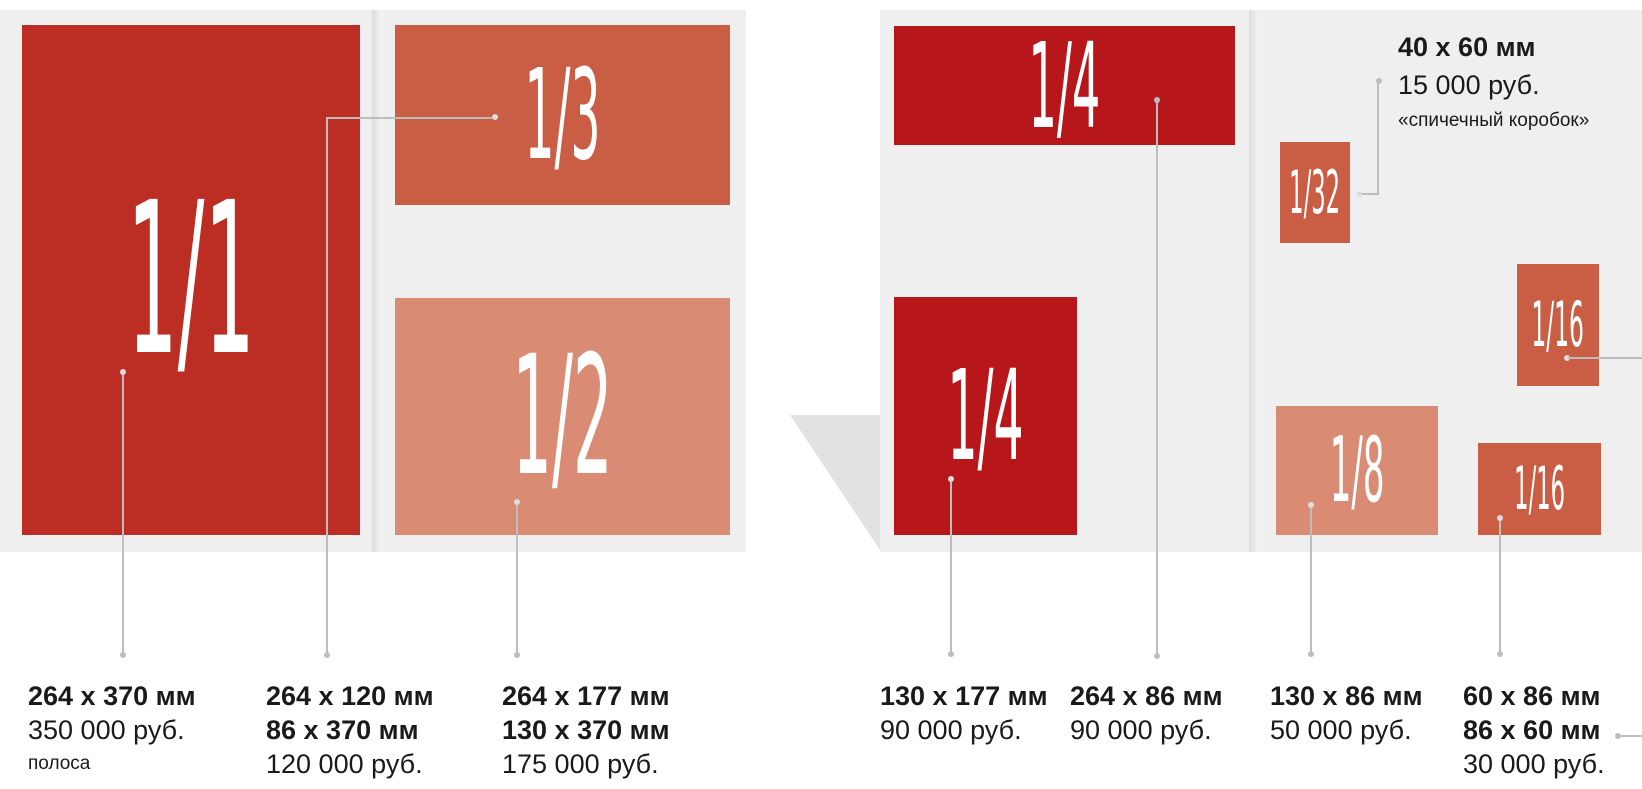 The image size is (1642, 789). What do you see at coordinates (1534, 763) in the screenshot?
I see `label-sixteenth-price: 30 000 руб.` at bounding box center [1534, 763].